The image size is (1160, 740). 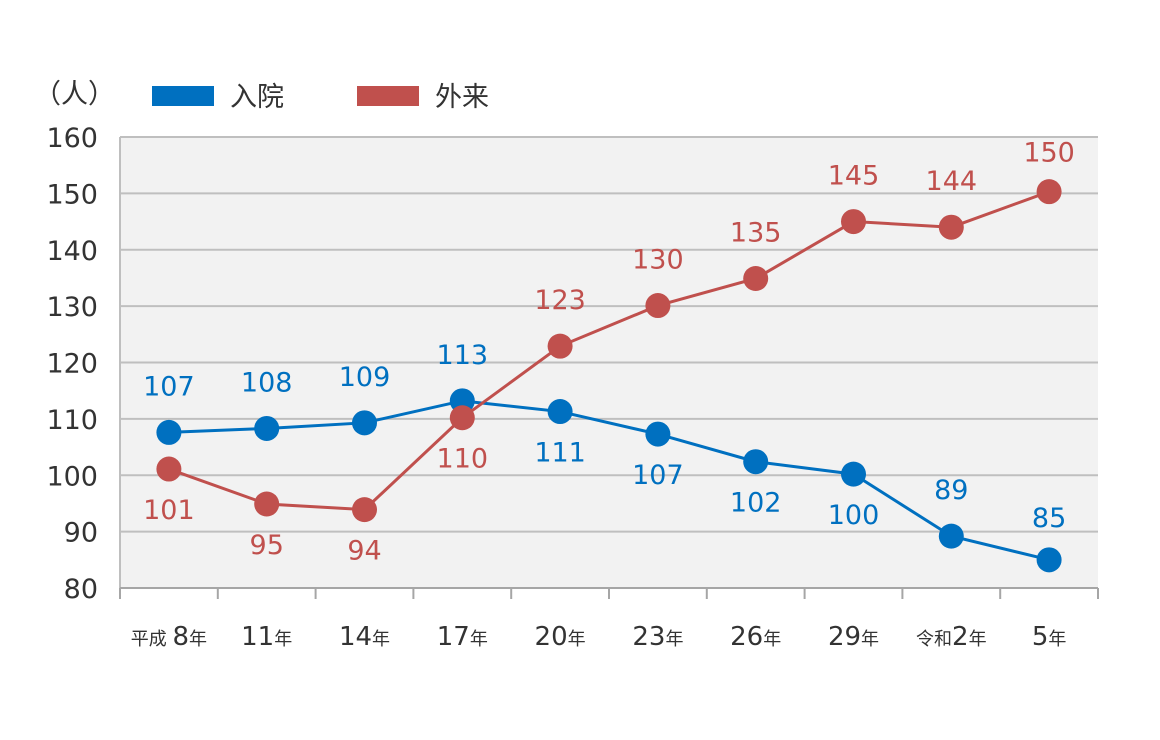 What do you see at coordinates (609, 593) in the screenshot?
I see `x-axis` at bounding box center [609, 593].